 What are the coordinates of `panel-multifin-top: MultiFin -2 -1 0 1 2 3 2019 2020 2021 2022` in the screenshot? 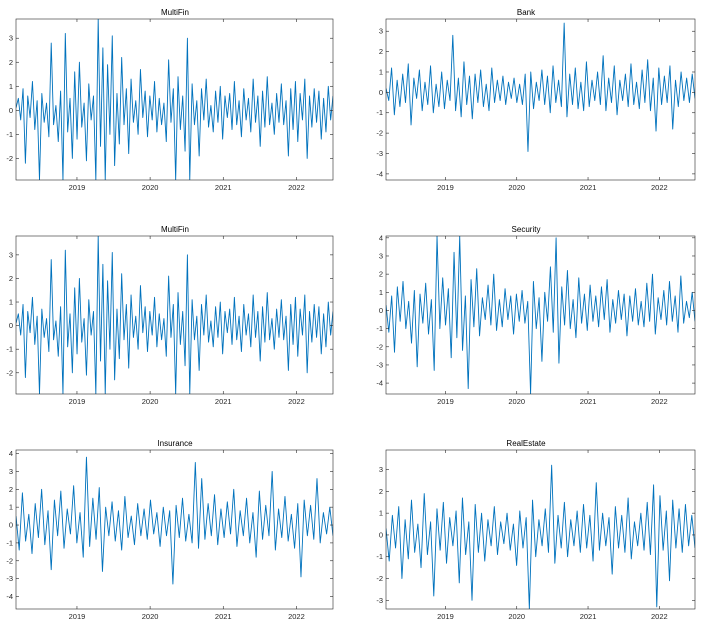 It's located at (170, 100).